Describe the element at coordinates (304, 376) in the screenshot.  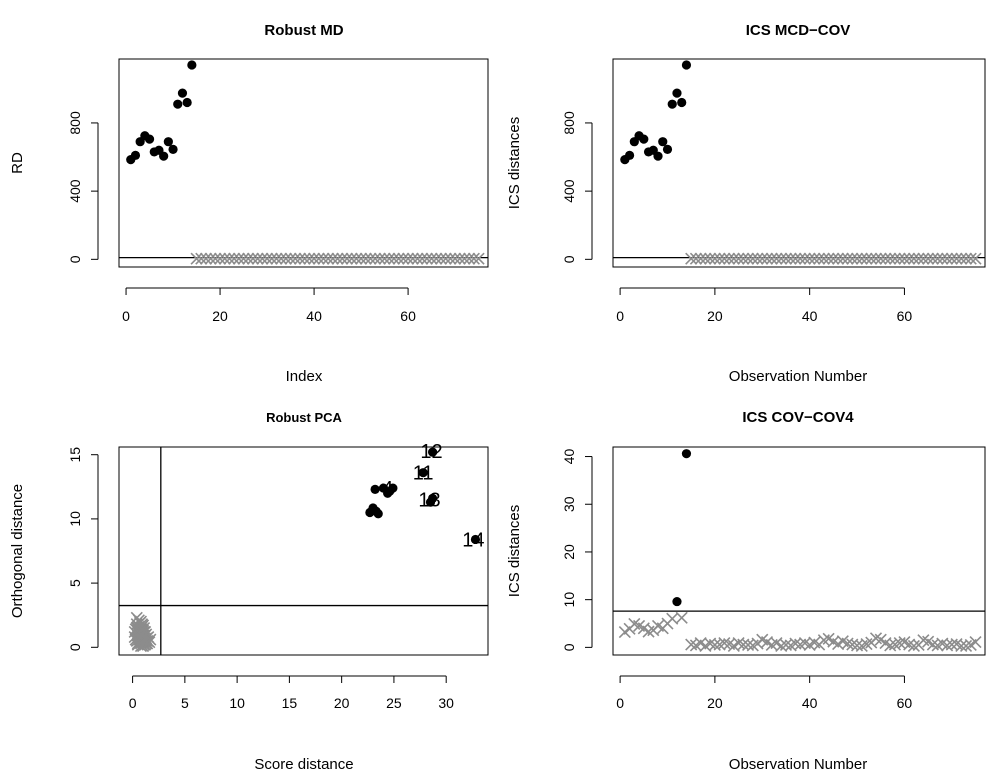
I see `x-axis-label: Index` at that location.